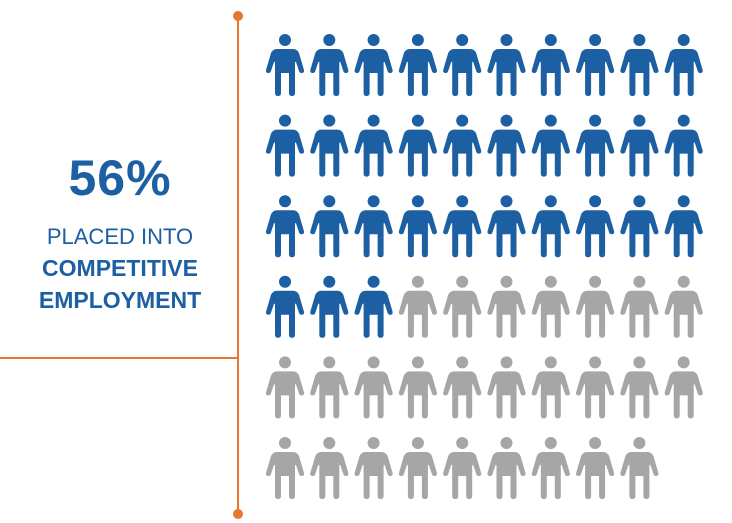  I want to click on divider-dot-bottom, so click(238, 514).